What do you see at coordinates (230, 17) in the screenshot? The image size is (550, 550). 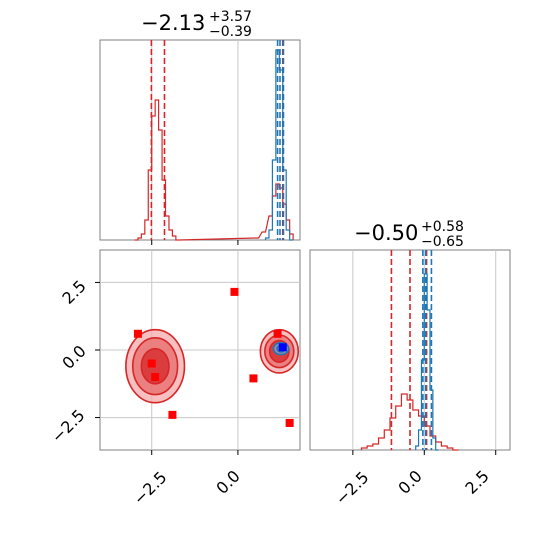 I see `title-x-upper: +3.57` at bounding box center [230, 17].